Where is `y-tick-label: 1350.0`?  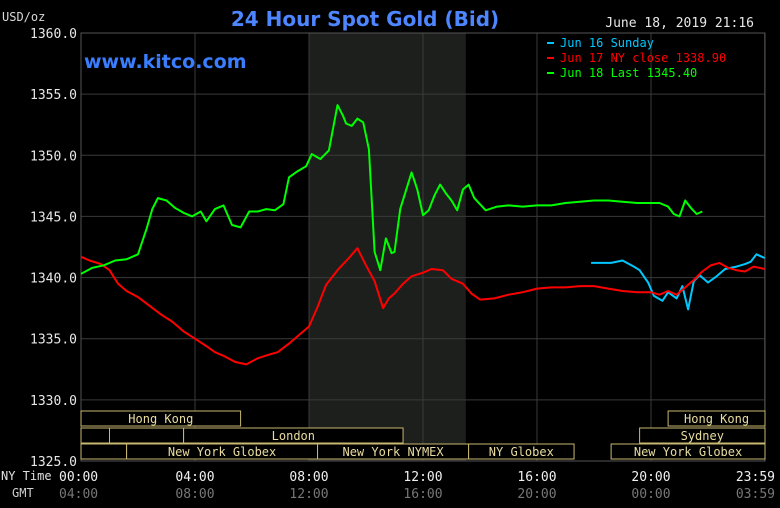 y-tick-label: 1350.0 is located at coordinates (53, 156).